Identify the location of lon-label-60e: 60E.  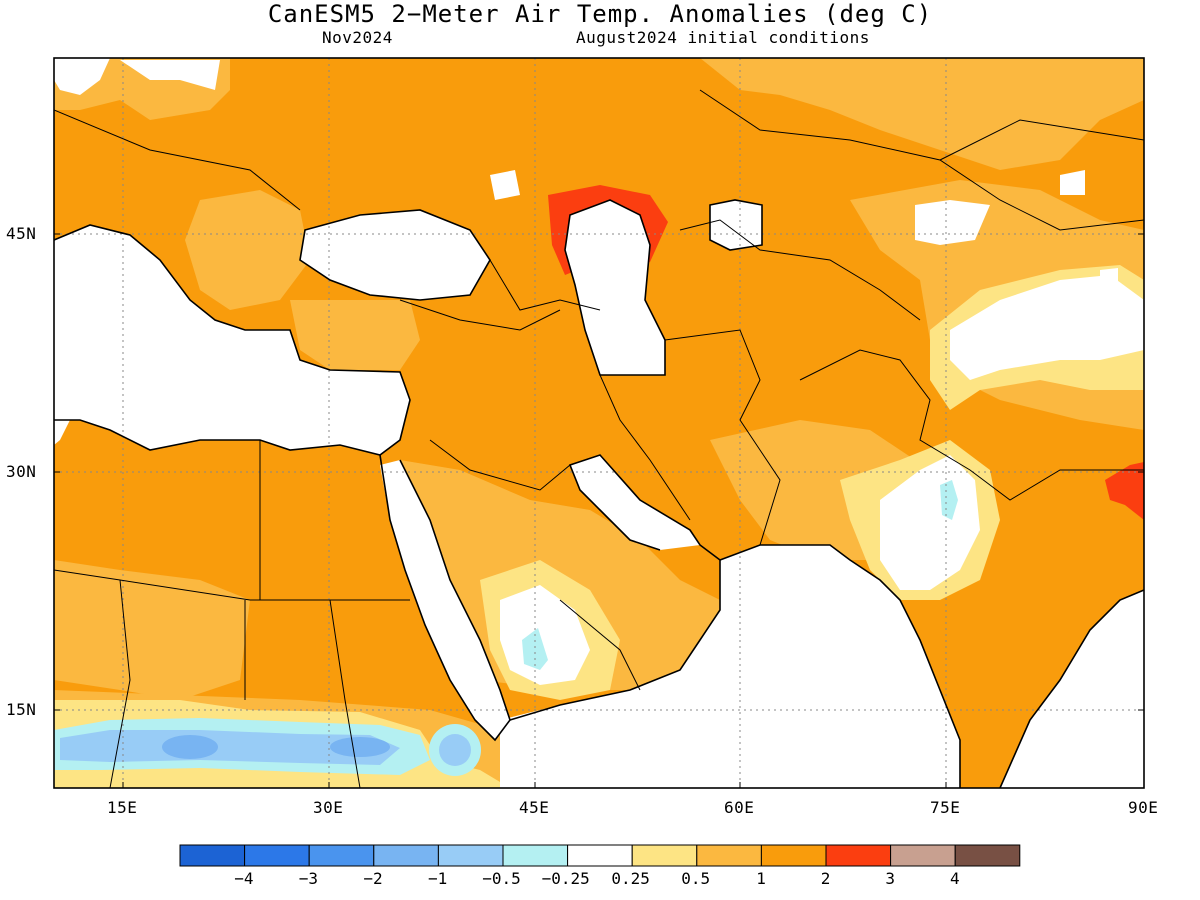
(739, 807).